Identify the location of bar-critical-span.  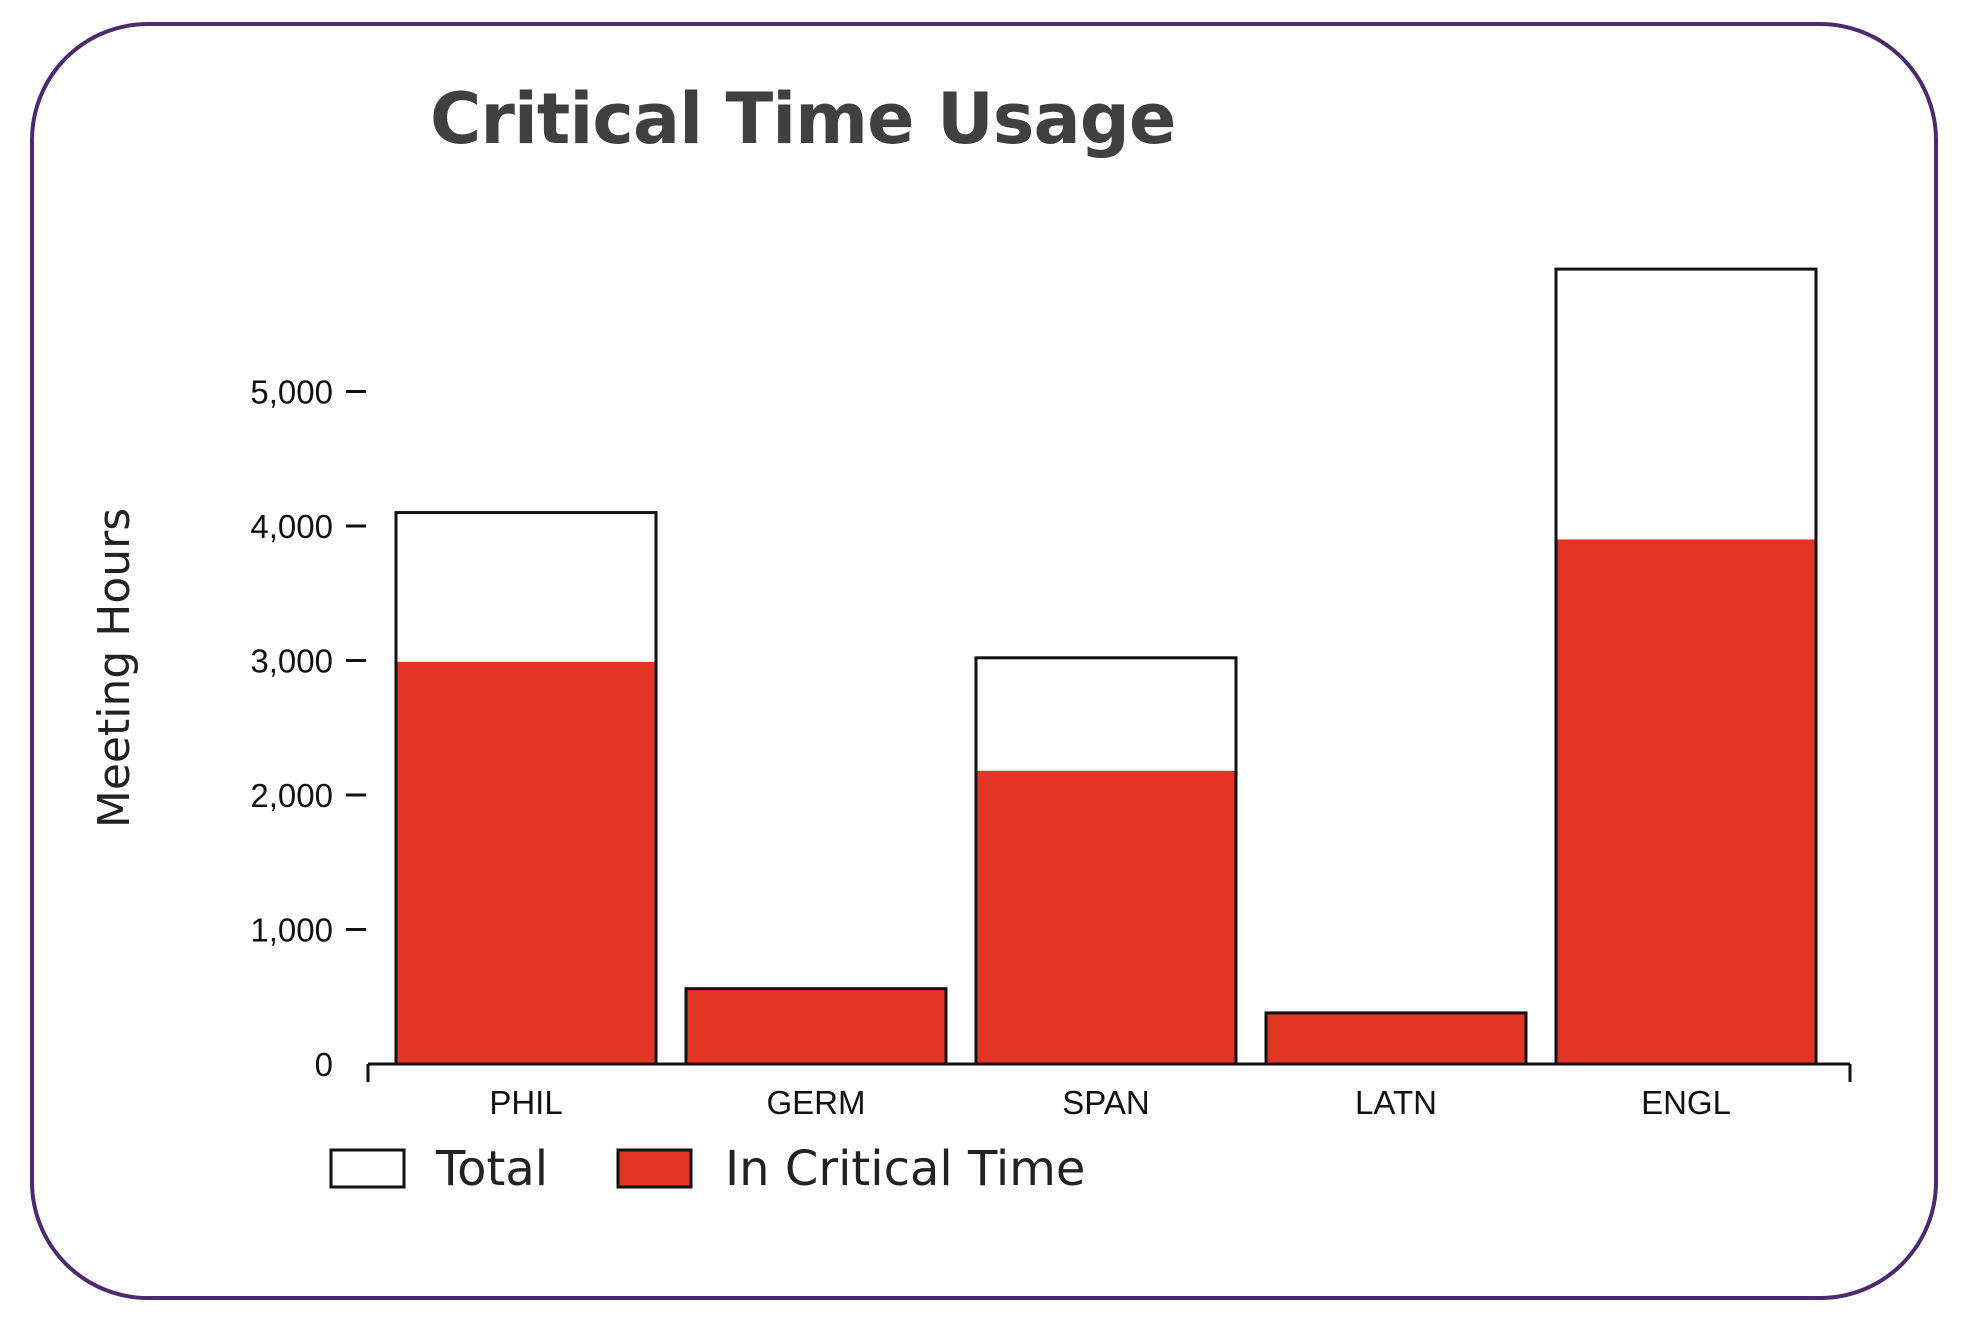
(1106, 917).